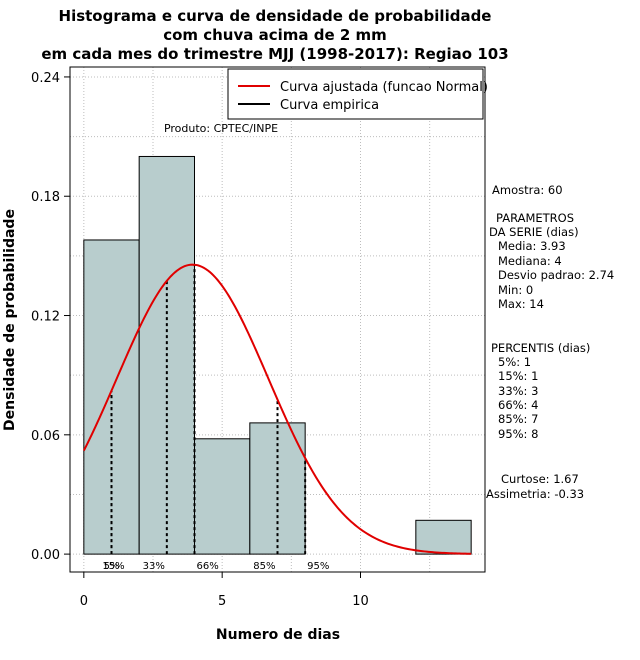  Describe the element at coordinates (318, 566) in the screenshot. I see `percentile-label: 95%` at that location.